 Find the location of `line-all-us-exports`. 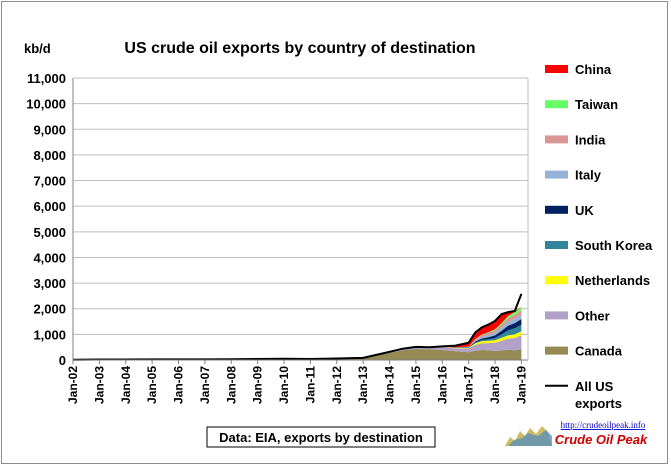

line-all-us-exports is located at coordinates (297, 327).